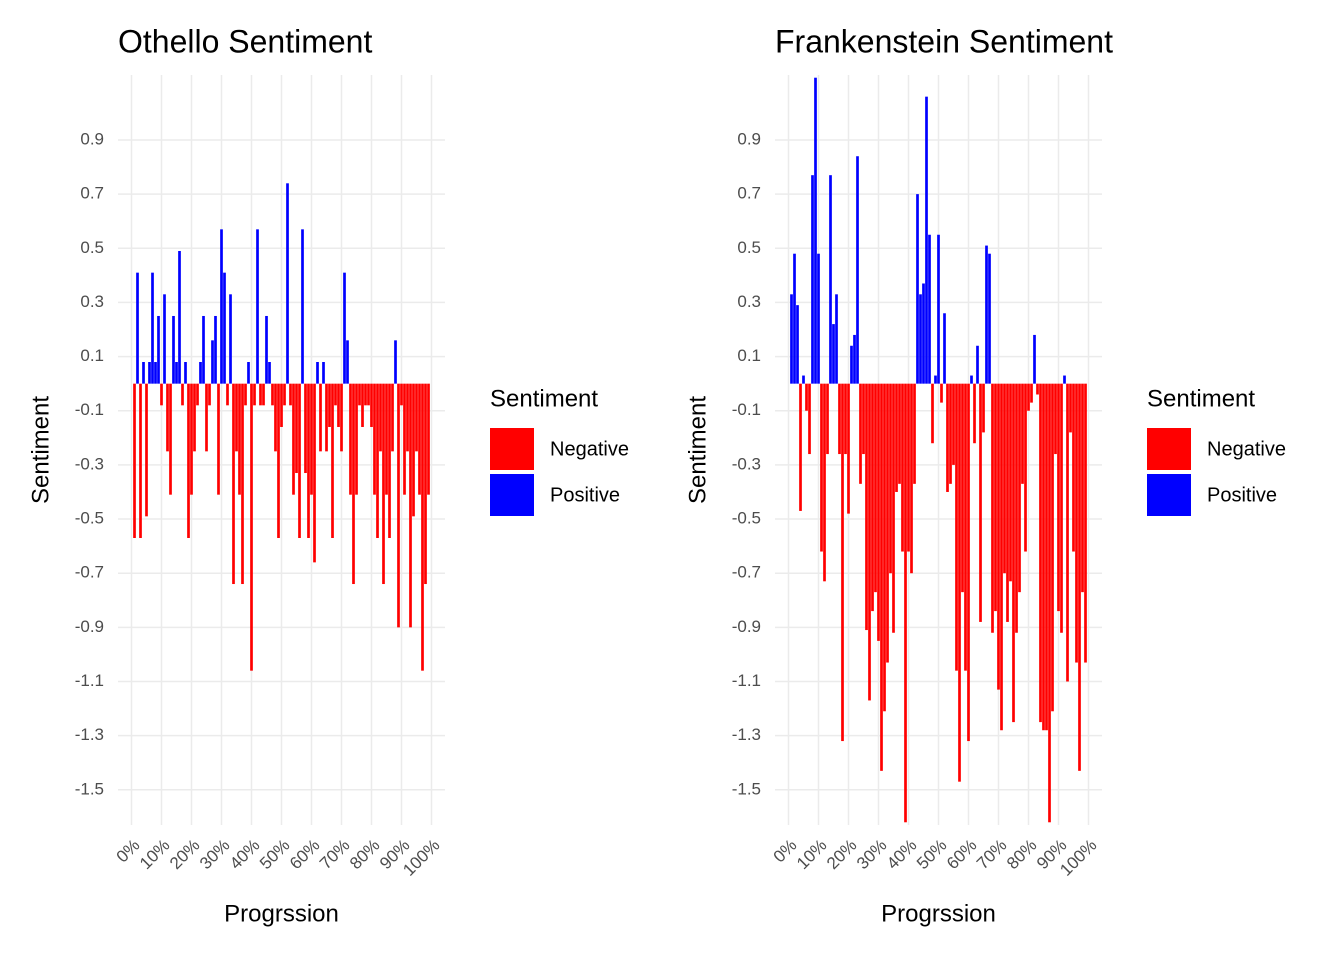  Describe the element at coordinates (92, 301) in the screenshot. I see `y-tick-label: 0.3` at that location.